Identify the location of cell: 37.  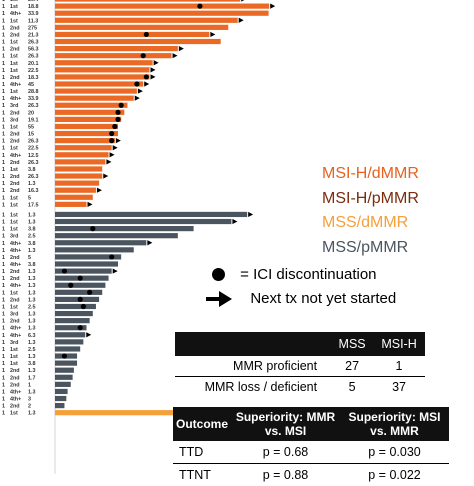
(399, 387).